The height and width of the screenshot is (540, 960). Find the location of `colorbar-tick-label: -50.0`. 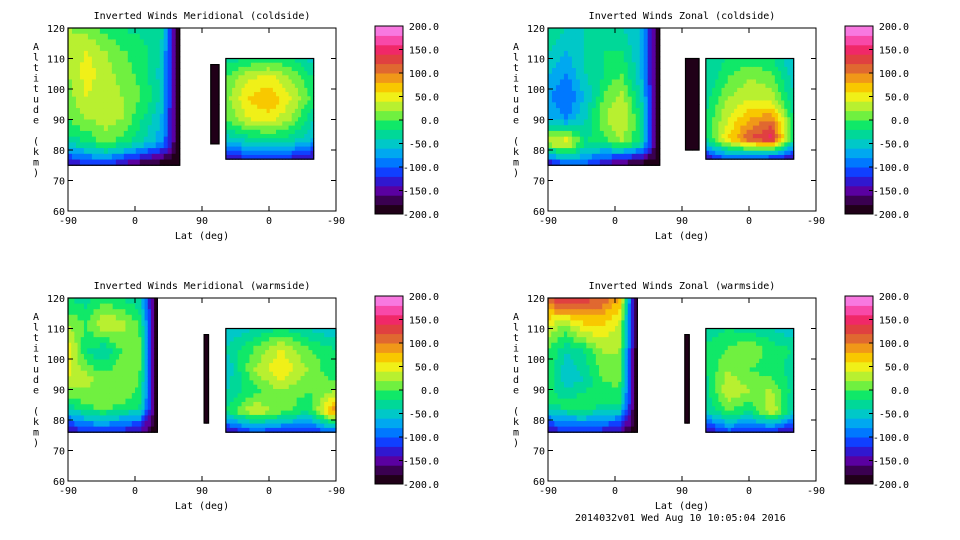

colorbar-tick-label: -50.0 is located at coordinates (424, 415).